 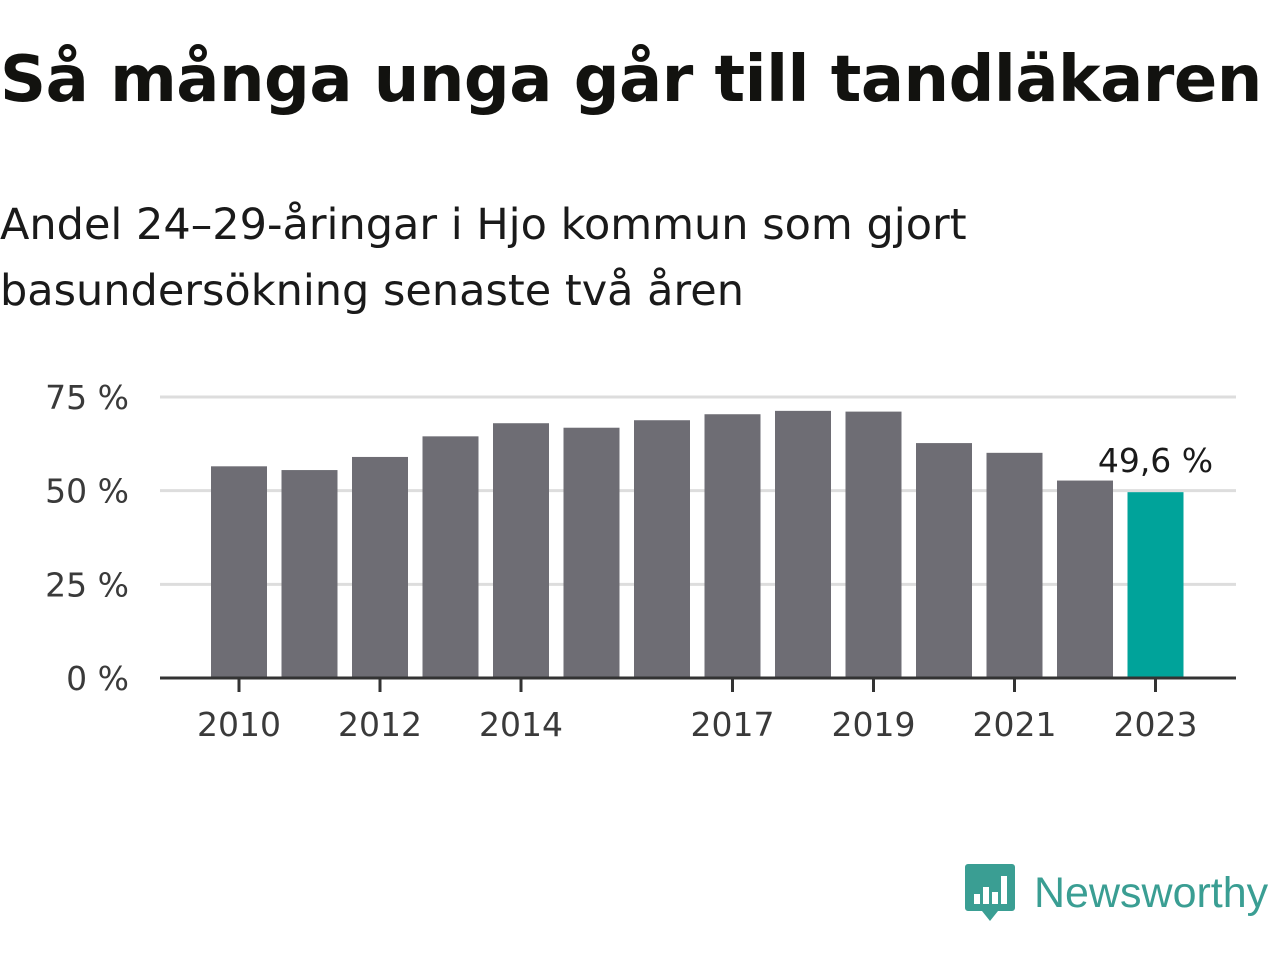 What do you see at coordinates (1015, 724) in the screenshot?
I see `x-tick-label: 2021` at bounding box center [1015, 724].